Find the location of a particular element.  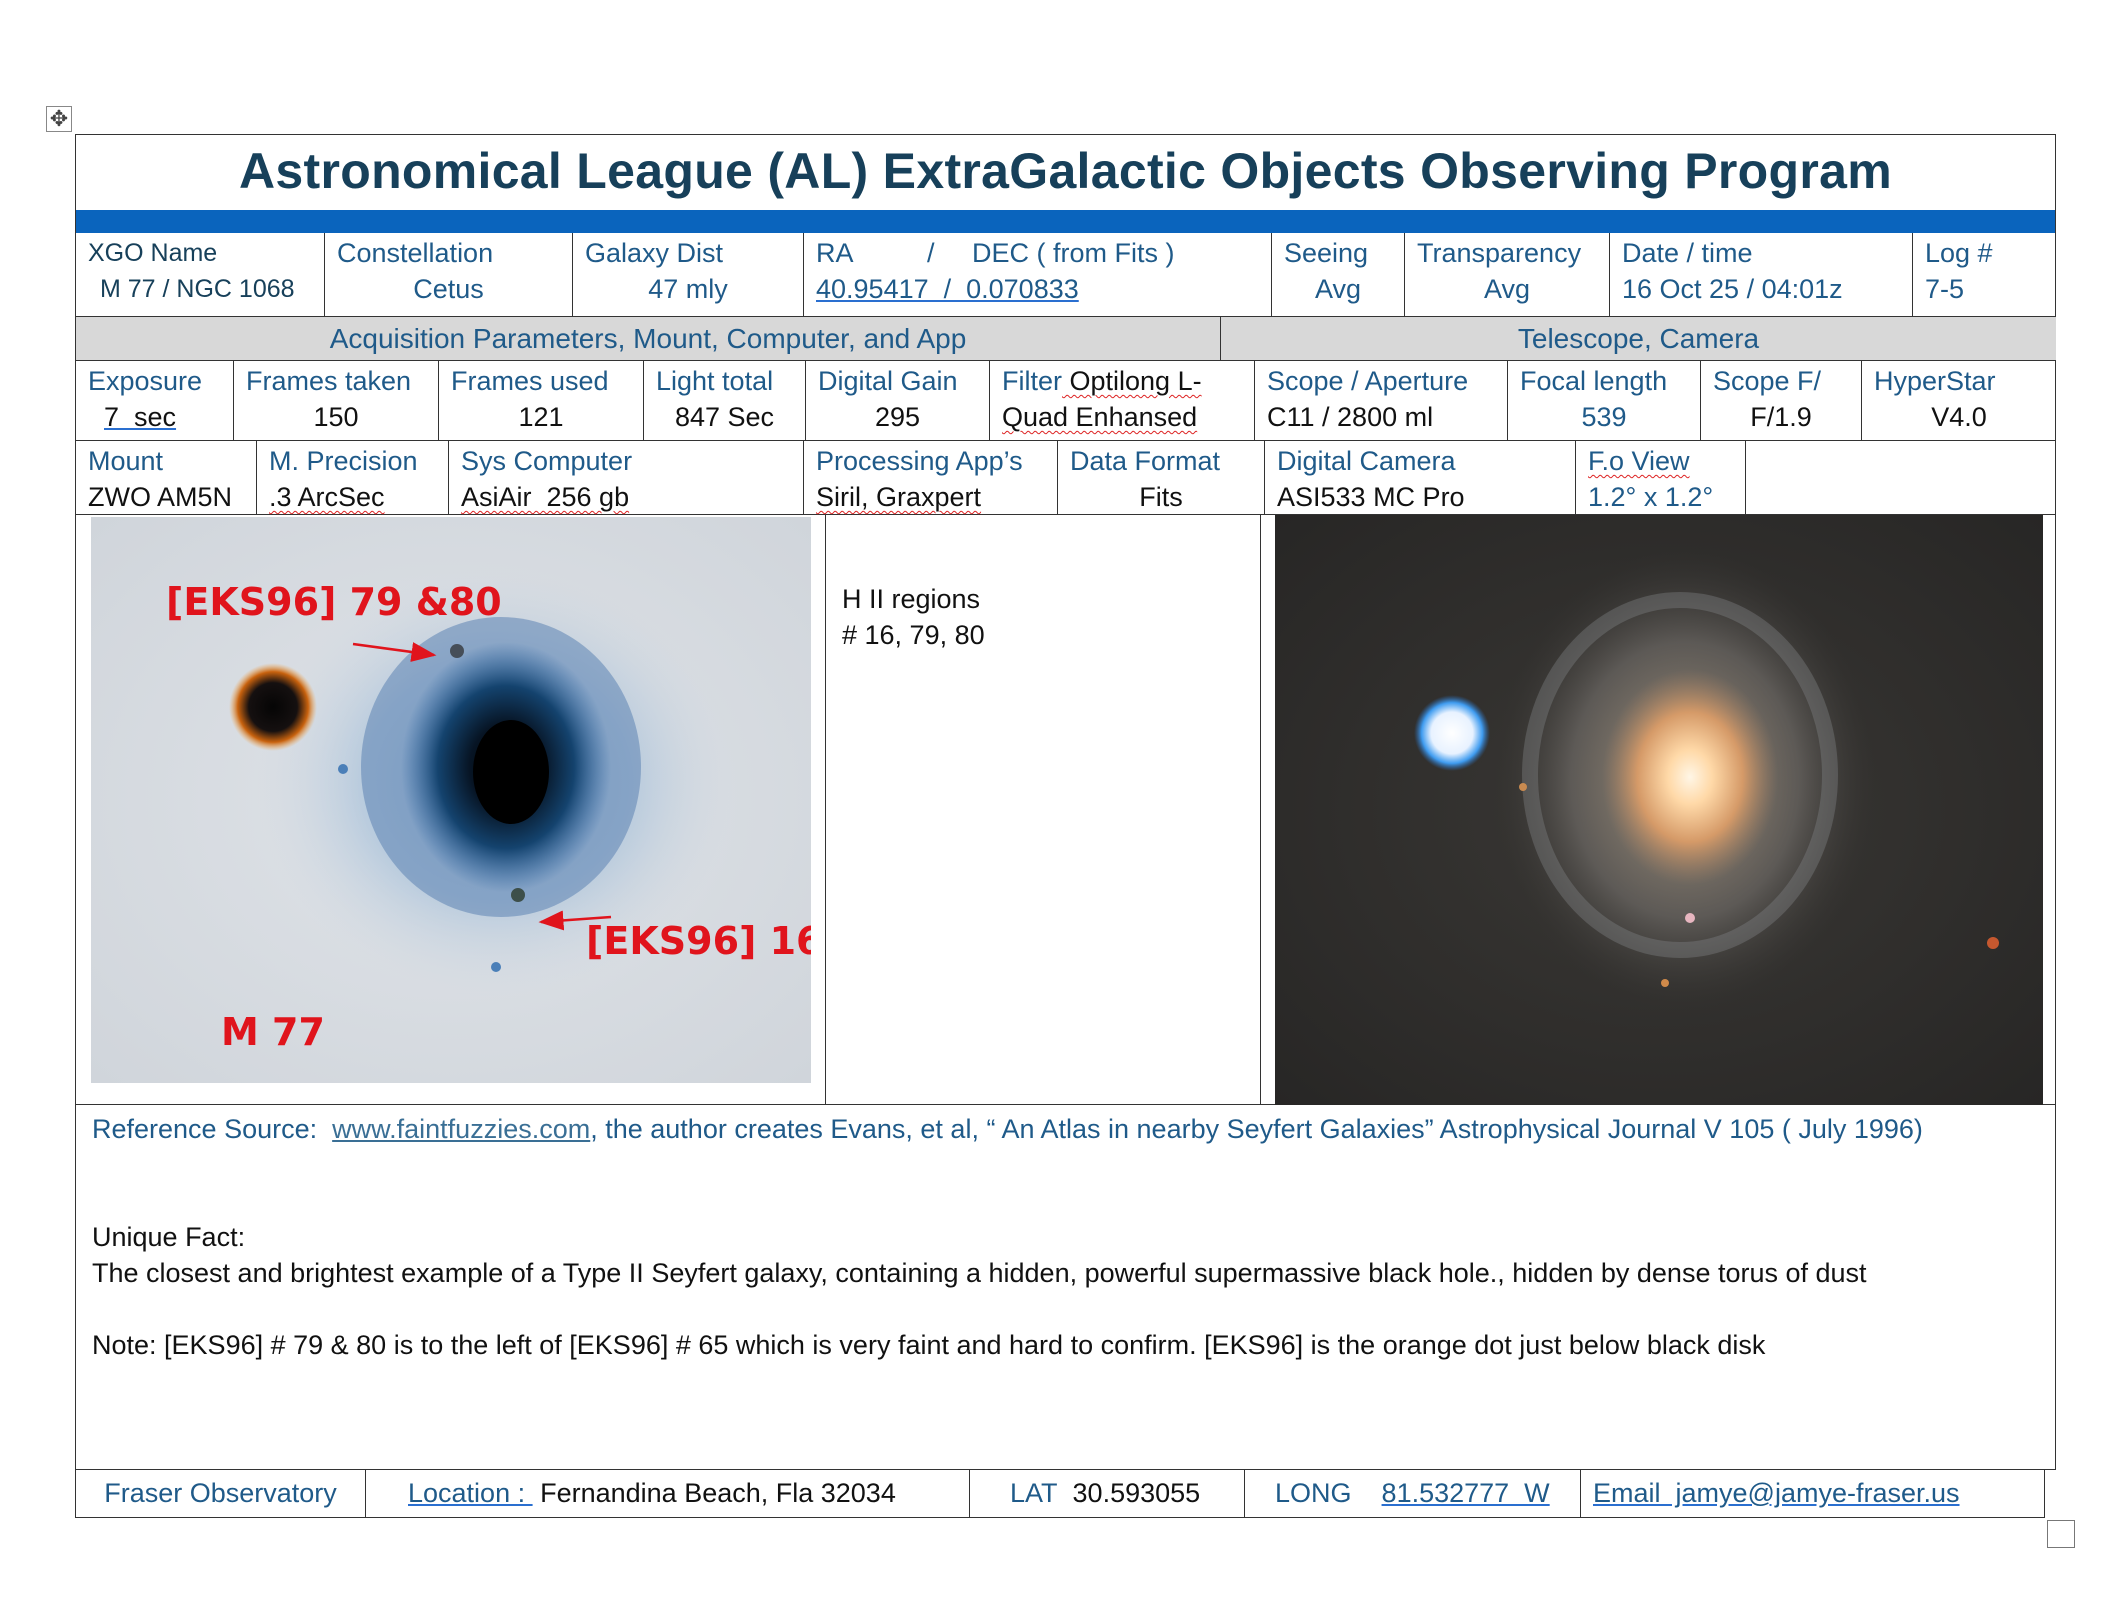

footer-lat-value: 30.593055 is located at coordinates (1136, 1493).